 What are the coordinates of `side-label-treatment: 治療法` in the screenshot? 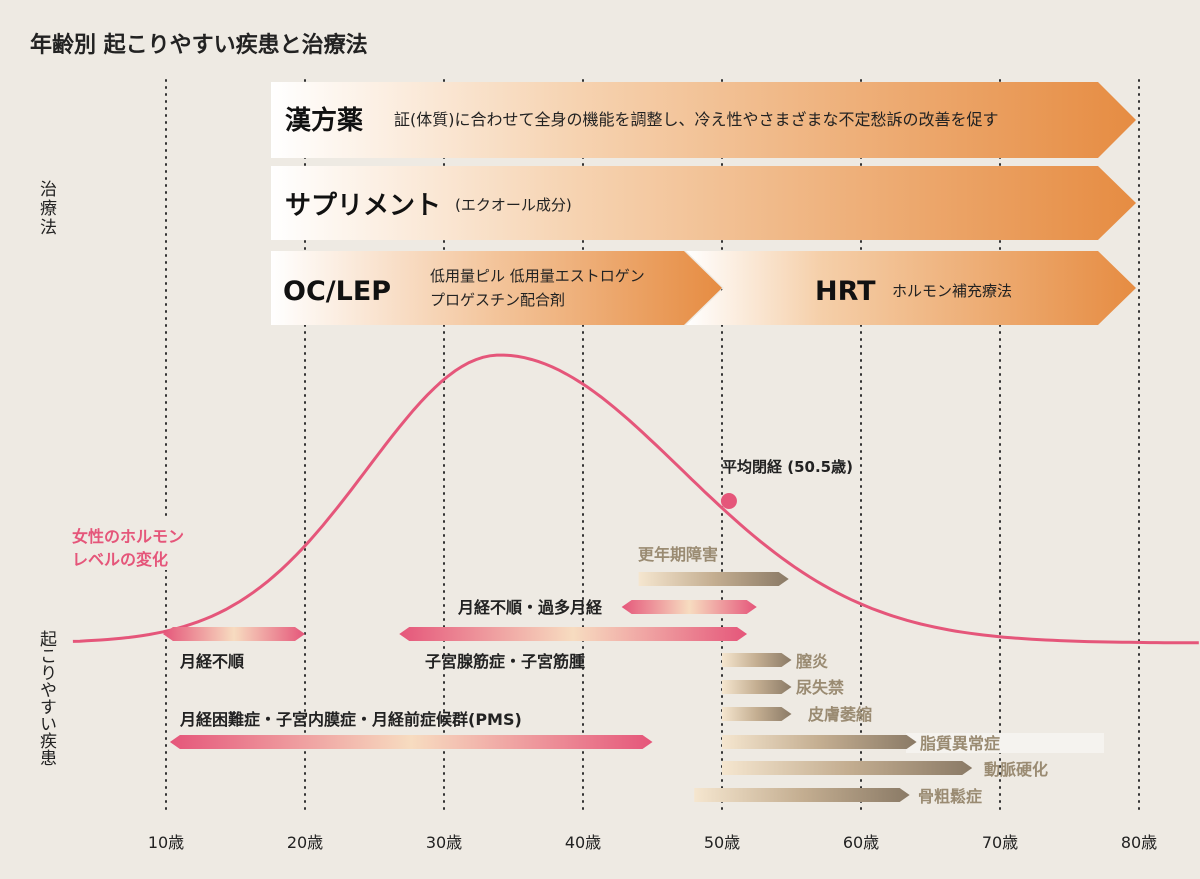 It's located at (46, 208).